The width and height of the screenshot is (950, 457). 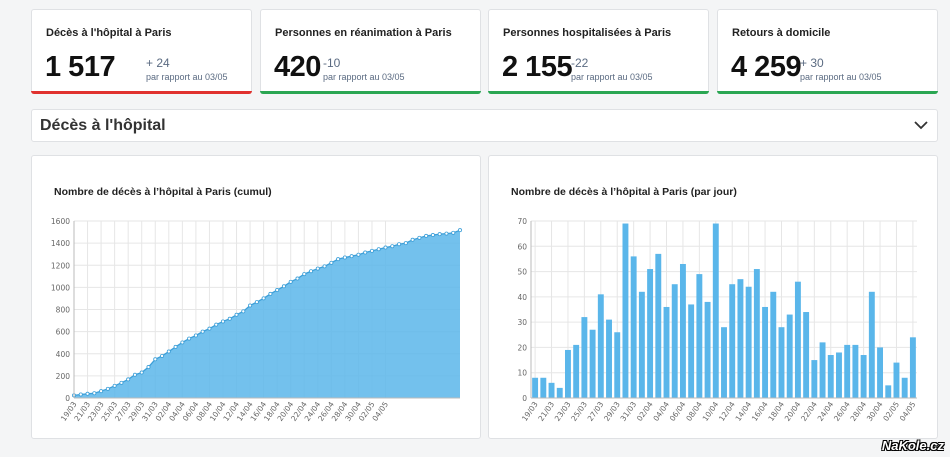 What do you see at coordinates (766, 67) in the screenshot?
I see `card-value: 4 259` at bounding box center [766, 67].